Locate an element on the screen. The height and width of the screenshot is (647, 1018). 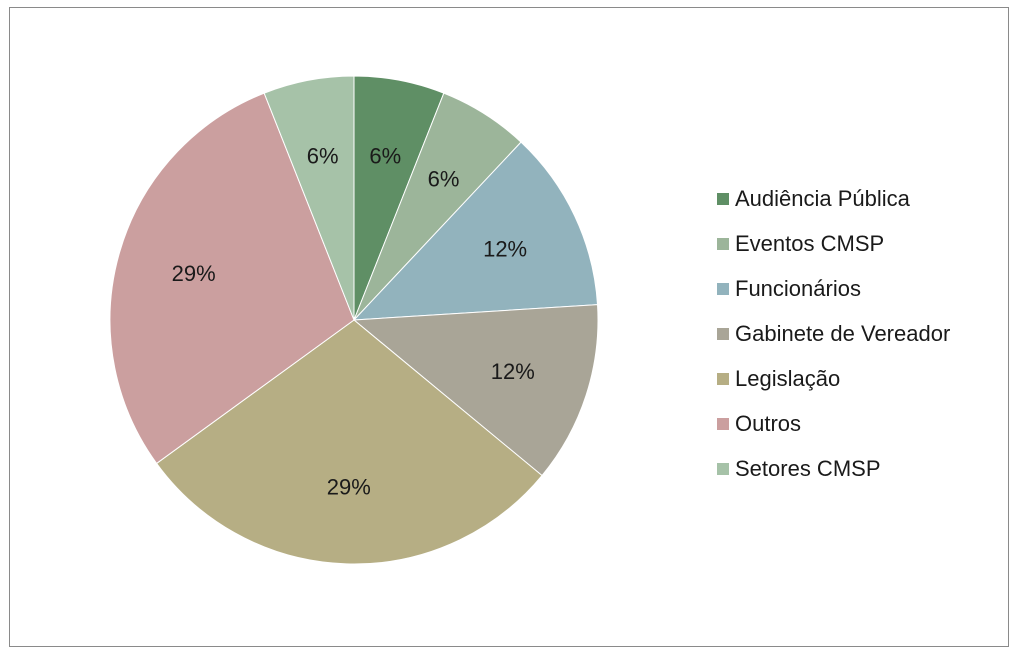
legend-label: Audiência Pública is located at coordinates (822, 198).